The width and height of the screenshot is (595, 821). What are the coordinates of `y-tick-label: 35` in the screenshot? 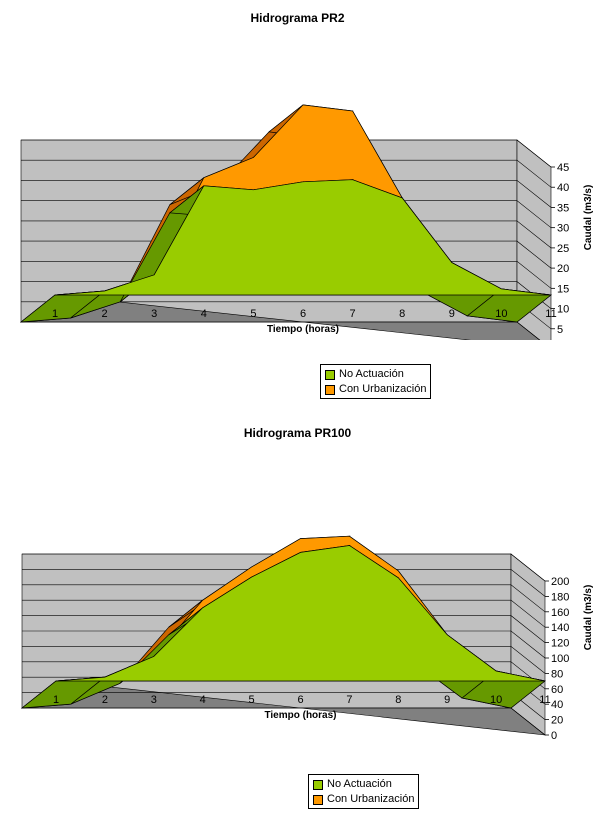 It's located at (563, 208).